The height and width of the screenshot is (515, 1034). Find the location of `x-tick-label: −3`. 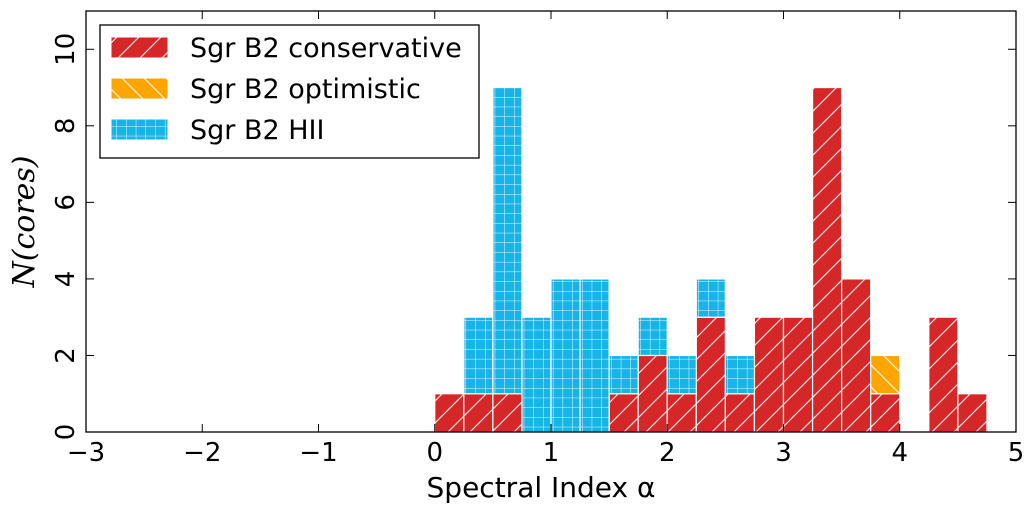

x-tick-label: −3 is located at coordinates (86, 453).